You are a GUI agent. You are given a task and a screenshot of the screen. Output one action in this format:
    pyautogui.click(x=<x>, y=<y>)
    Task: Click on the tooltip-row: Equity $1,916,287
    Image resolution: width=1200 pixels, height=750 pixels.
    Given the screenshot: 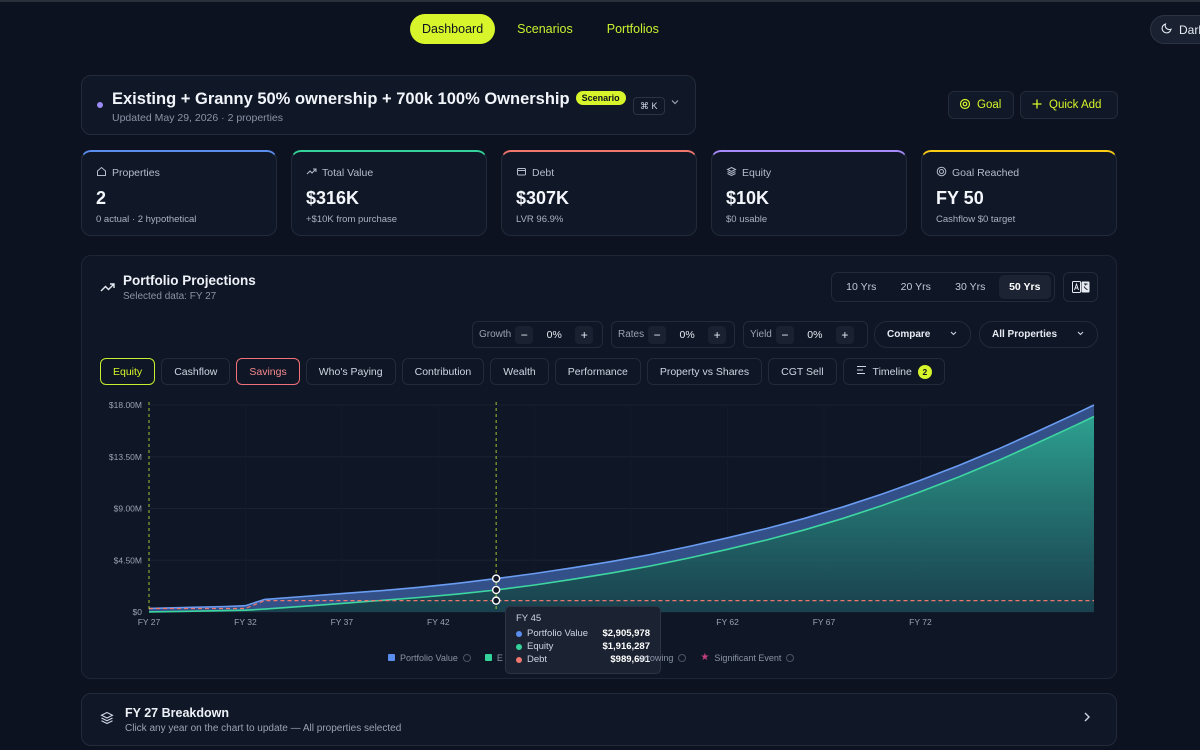 What is the action you would take?
    pyautogui.click(x=583, y=646)
    